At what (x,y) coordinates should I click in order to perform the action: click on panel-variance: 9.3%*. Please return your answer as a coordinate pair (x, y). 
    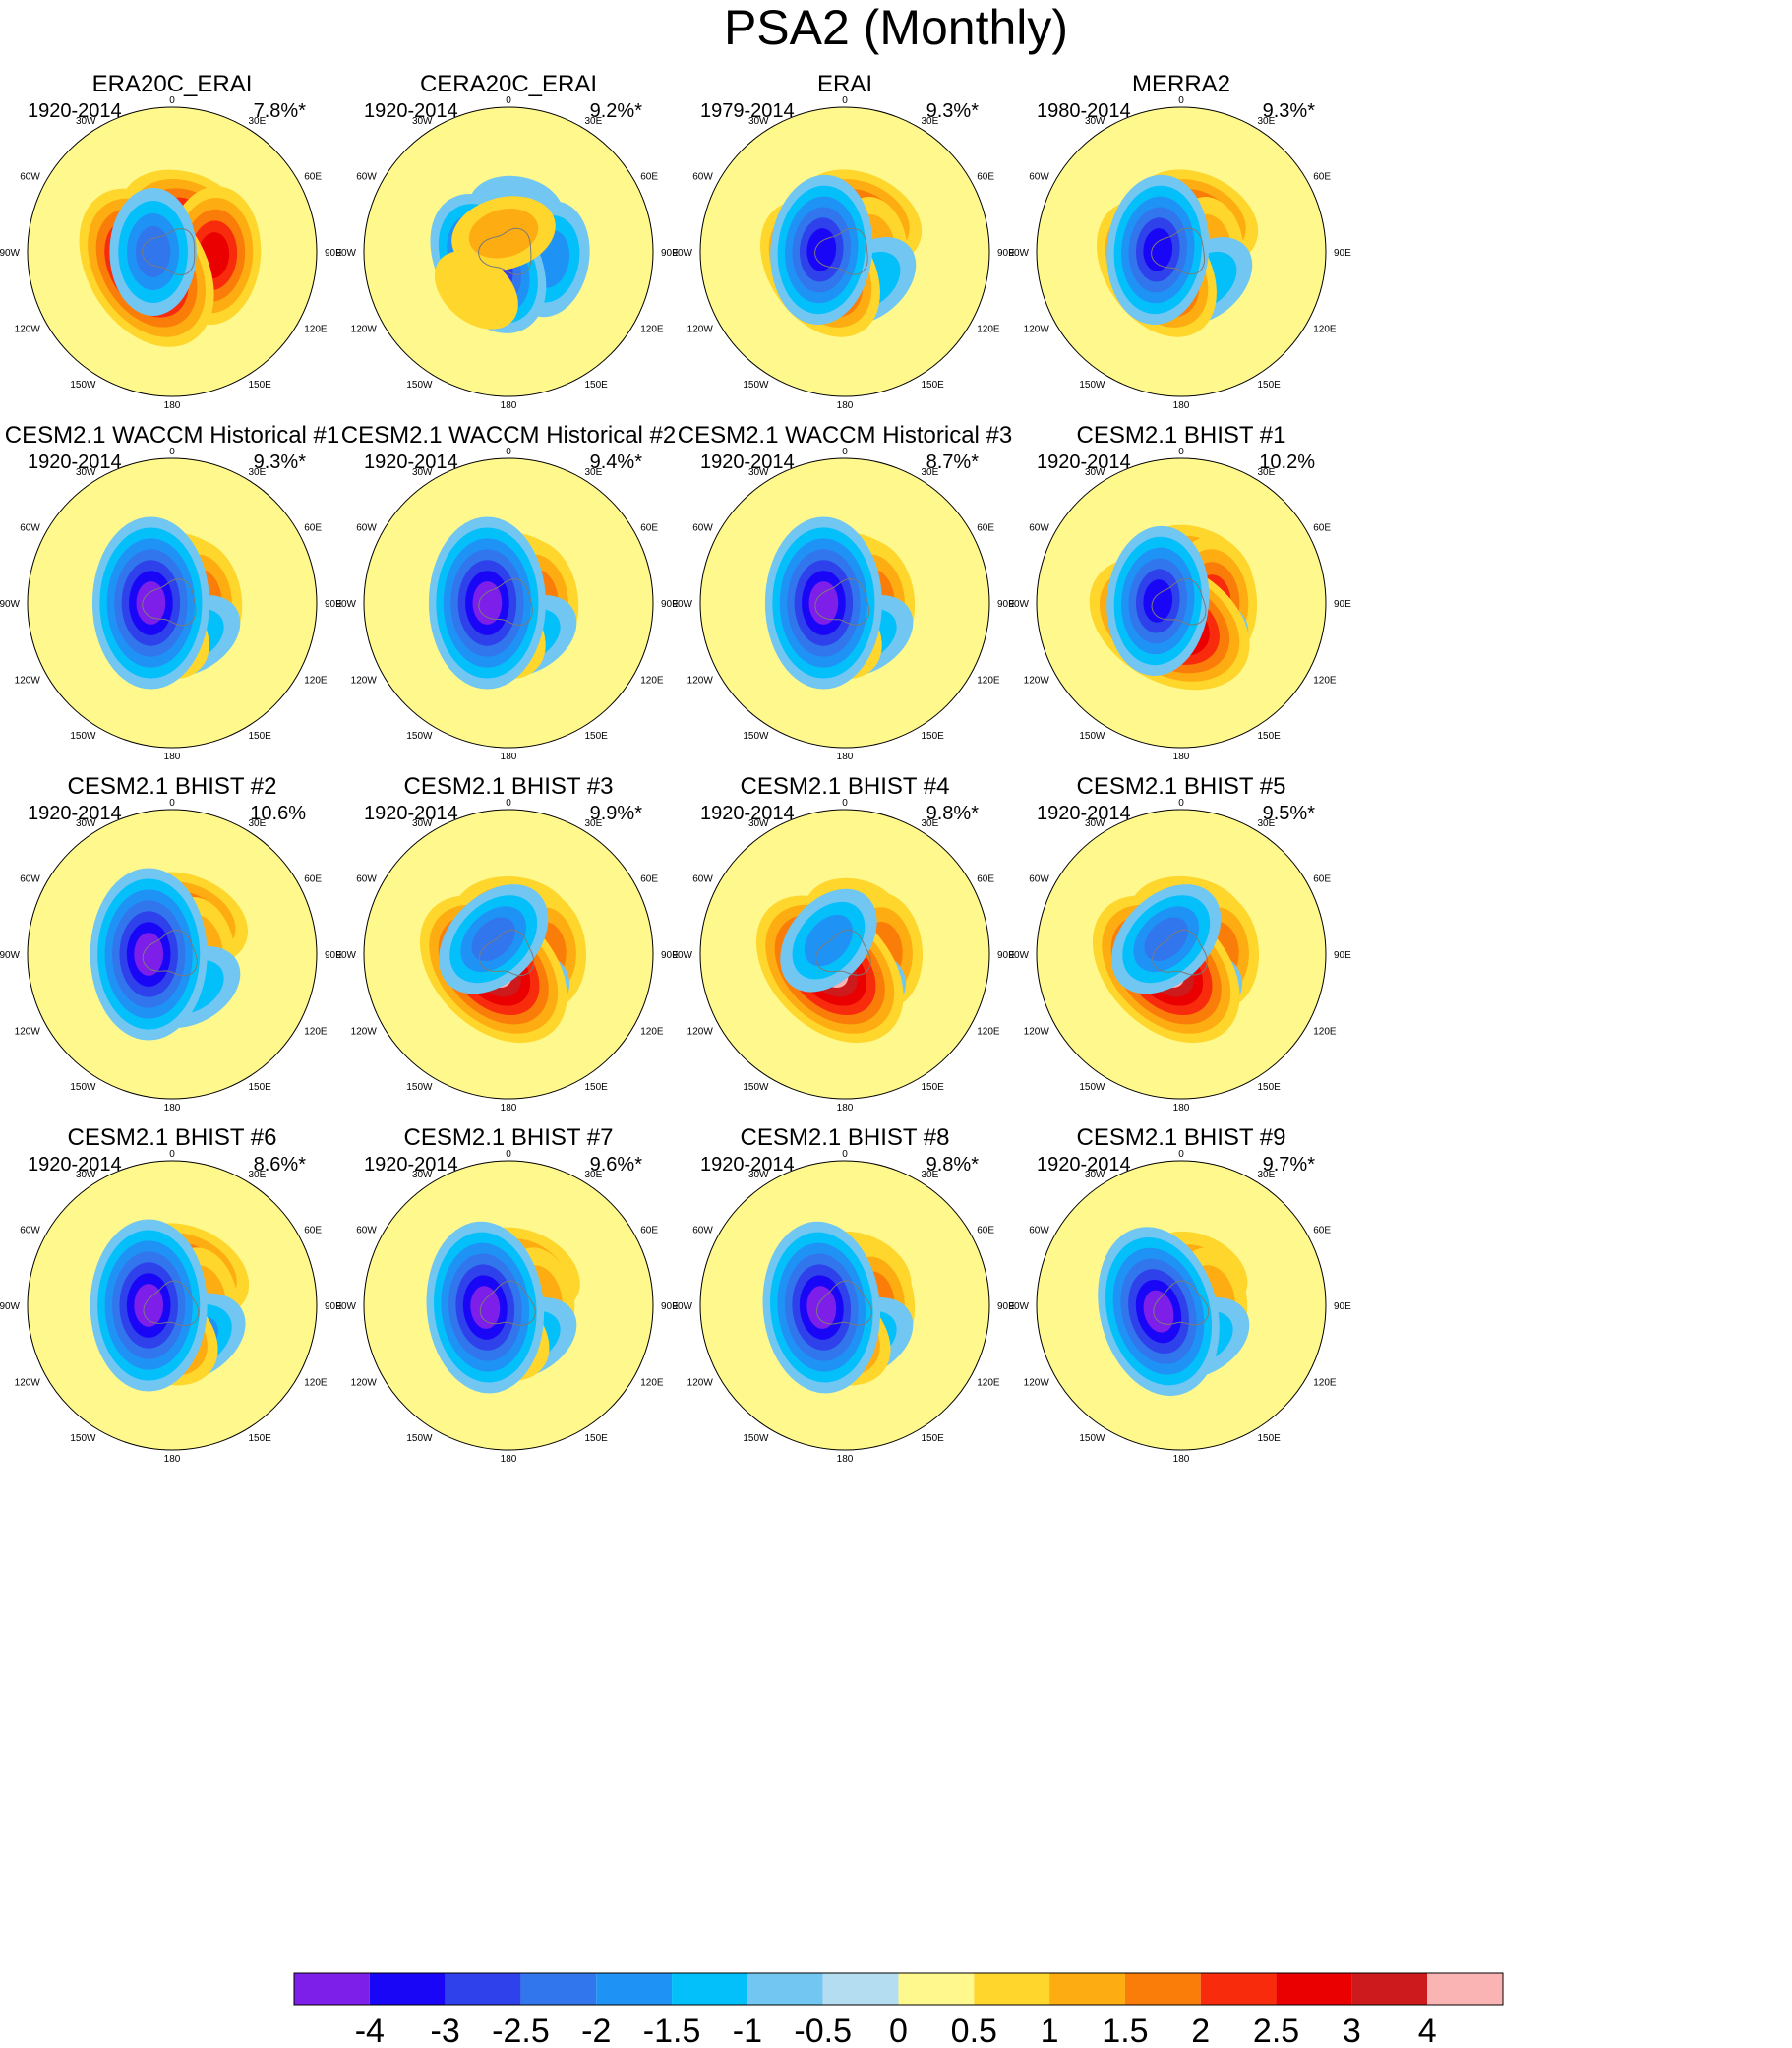
    Looking at the image, I should click on (1289, 111).